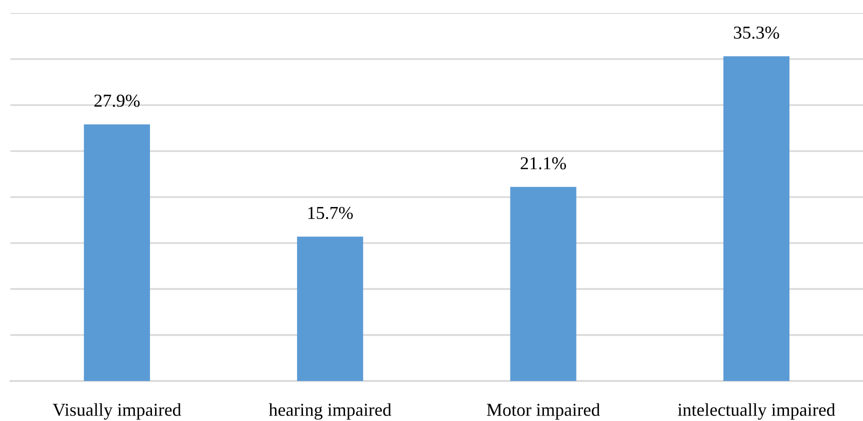 Image resolution: width=863 pixels, height=421 pixels. Describe the element at coordinates (330, 411) in the screenshot. I see `x-tick-label: hearing impaired` at that location.